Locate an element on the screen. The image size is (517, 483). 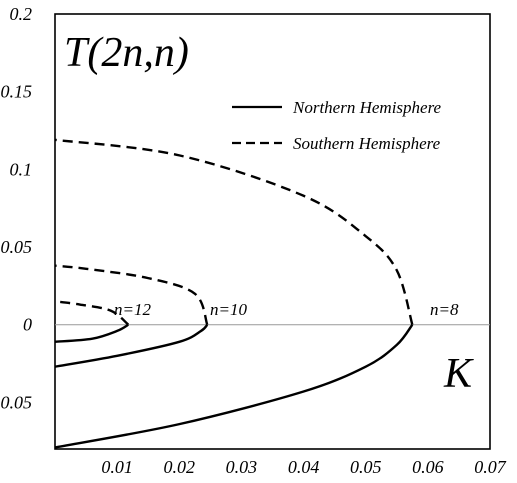
x-axis-label: K is located at coordinates (458, 374).